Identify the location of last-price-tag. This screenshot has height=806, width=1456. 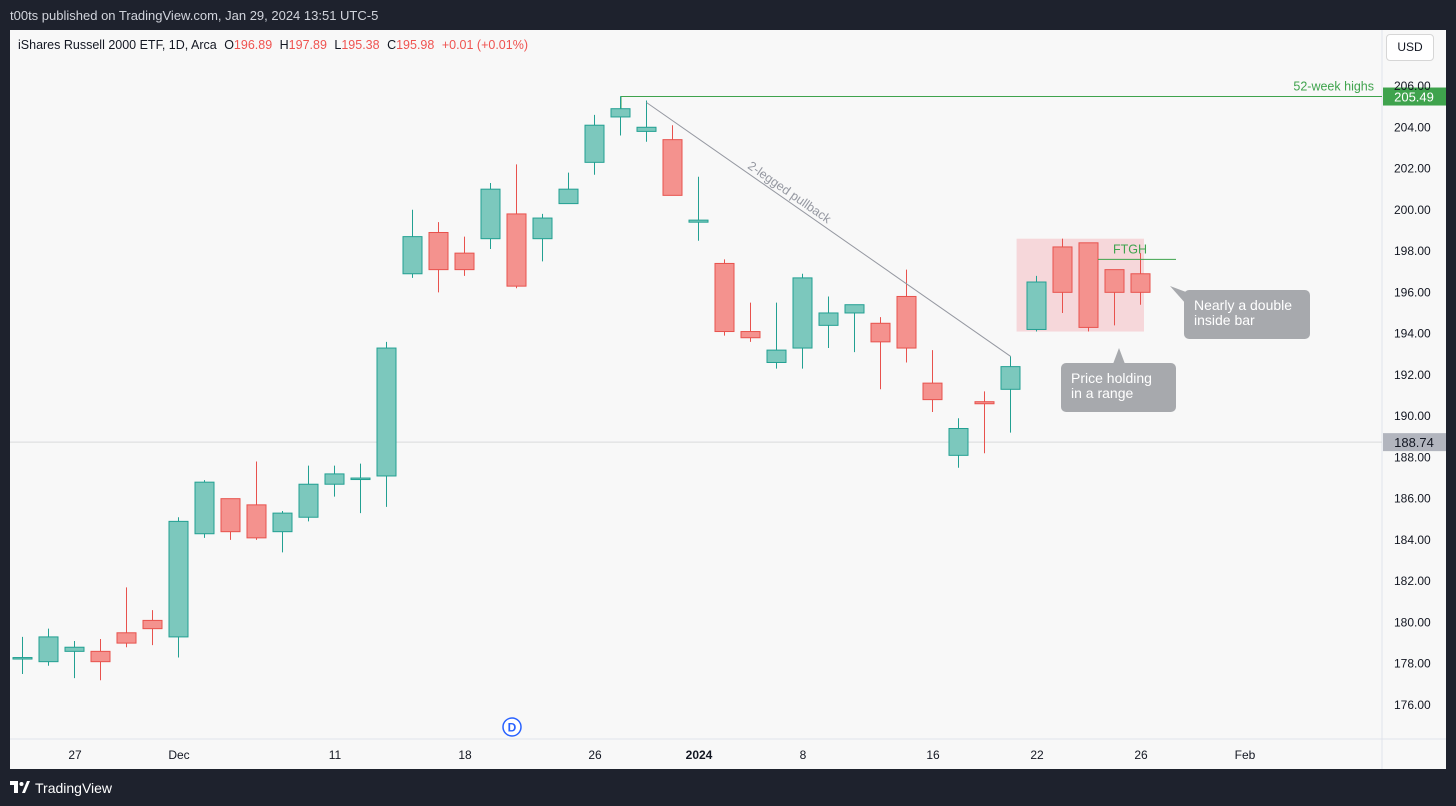
(1414, 442).